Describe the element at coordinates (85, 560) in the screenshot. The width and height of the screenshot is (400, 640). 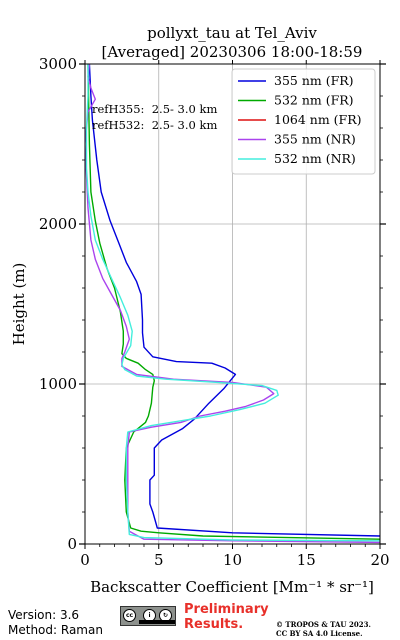
I see `x-tick-label: 0` at that location.